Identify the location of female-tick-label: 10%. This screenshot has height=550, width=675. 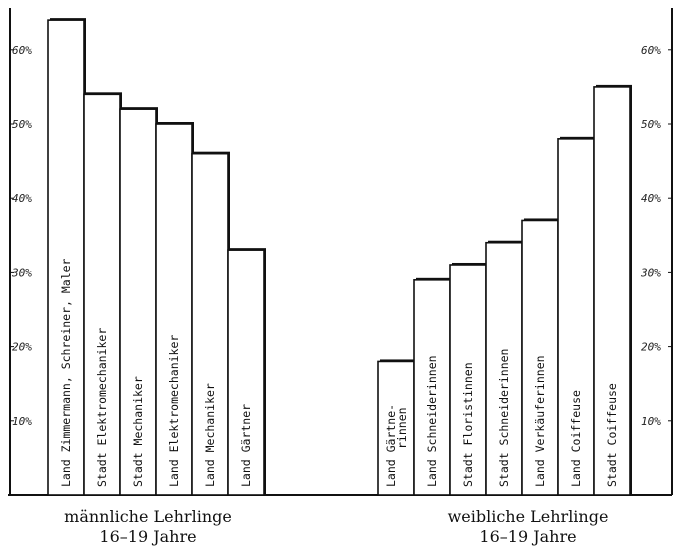
(651, 421).